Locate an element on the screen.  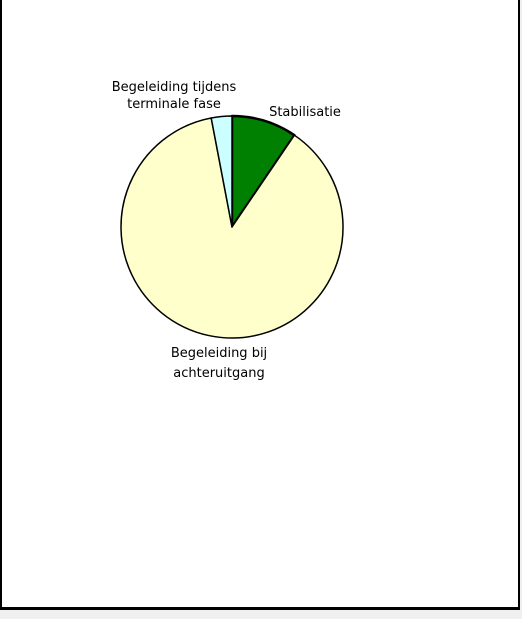
slice-label-3-line-1: Begeleiding tijdens is located at coordinates (174, 87).